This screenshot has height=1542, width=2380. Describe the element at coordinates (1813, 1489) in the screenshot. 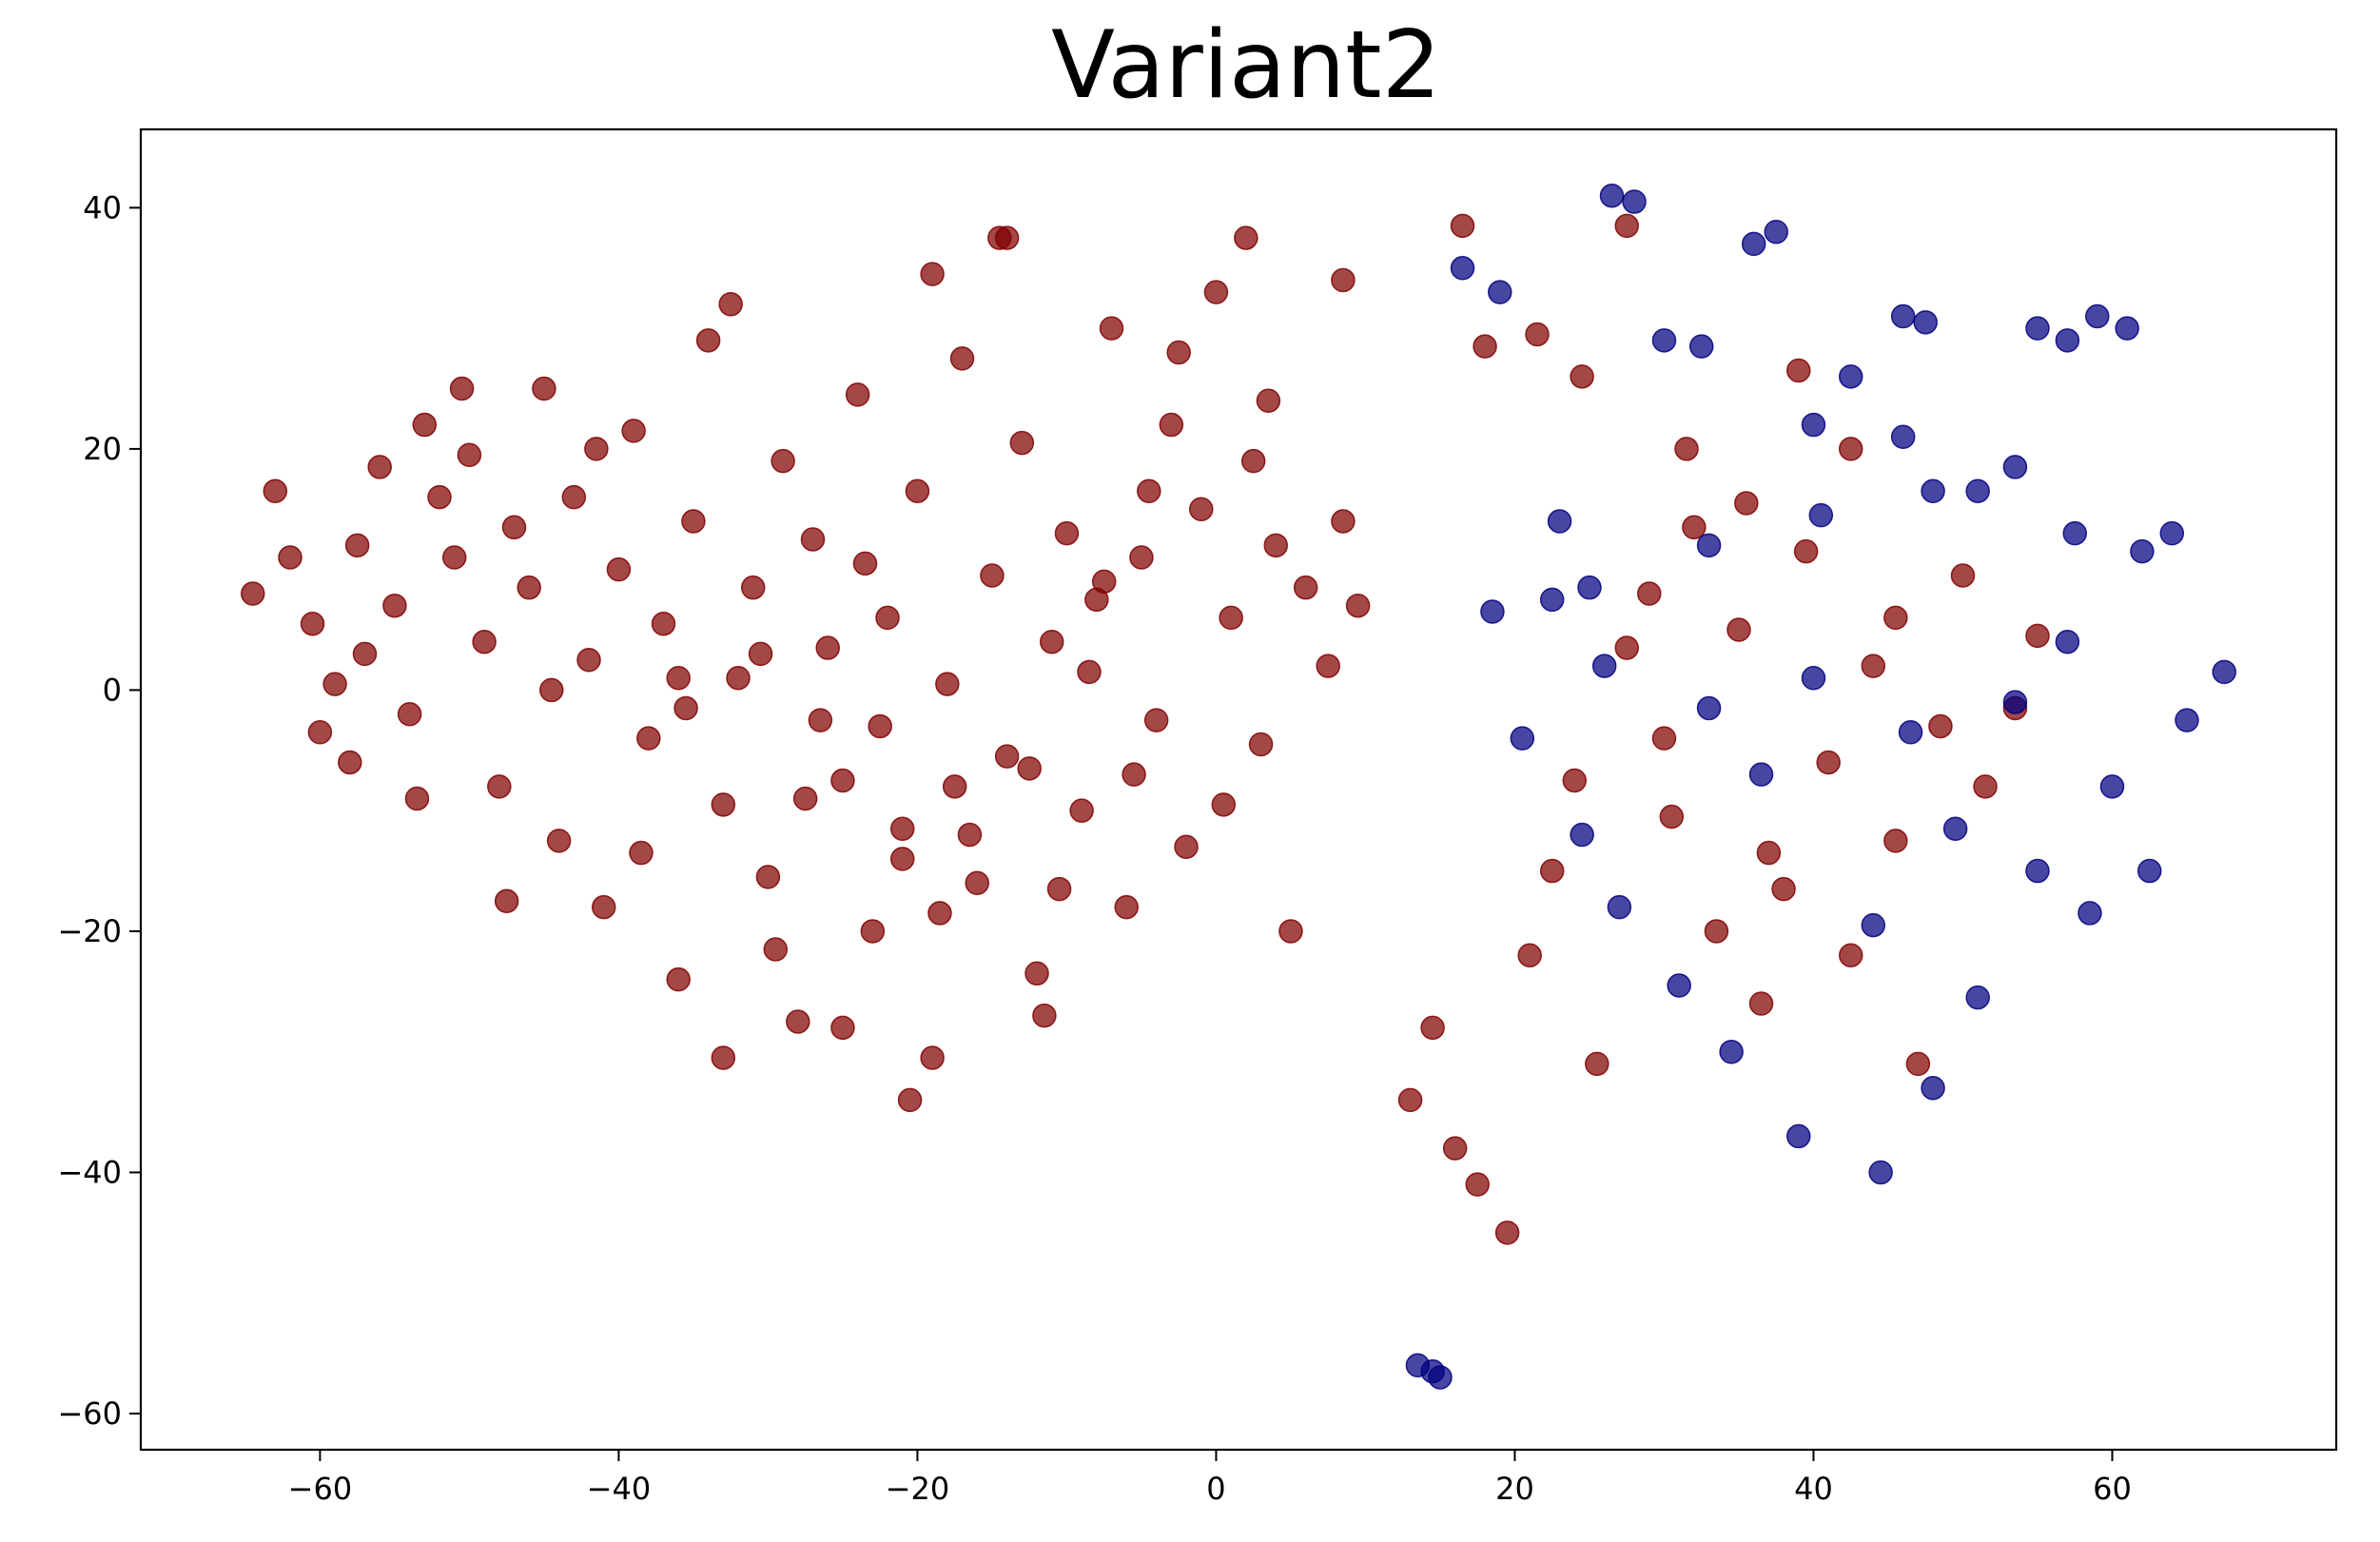

I see `x-tick-label: 40` at that location.